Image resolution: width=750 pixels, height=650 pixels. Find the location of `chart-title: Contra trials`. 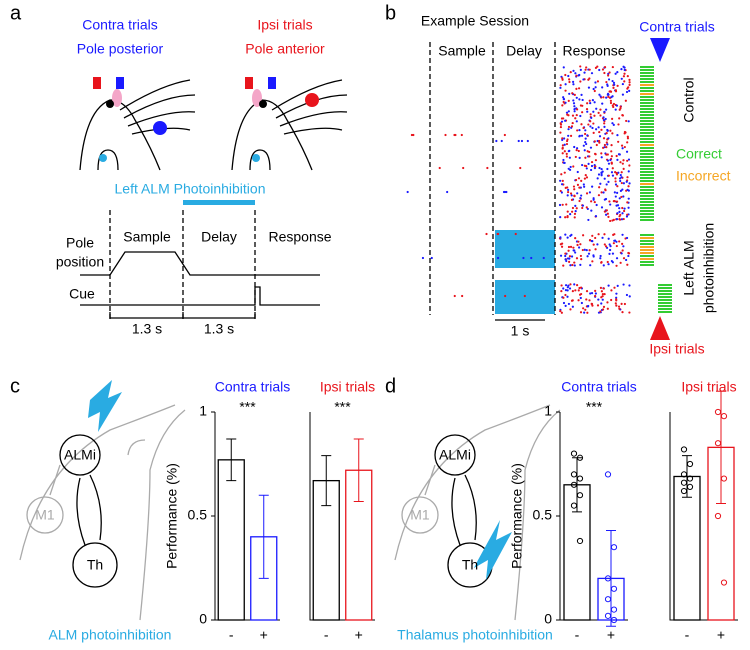

chart-title: Contra trials is located at coordinates (598, 387).